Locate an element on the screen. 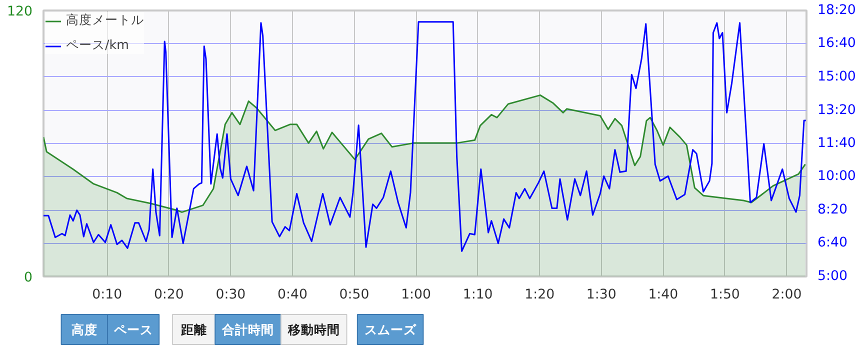 The height and width of the screenshot is (352, 858). text: 合計時間 is located at coordinates (247, 329).